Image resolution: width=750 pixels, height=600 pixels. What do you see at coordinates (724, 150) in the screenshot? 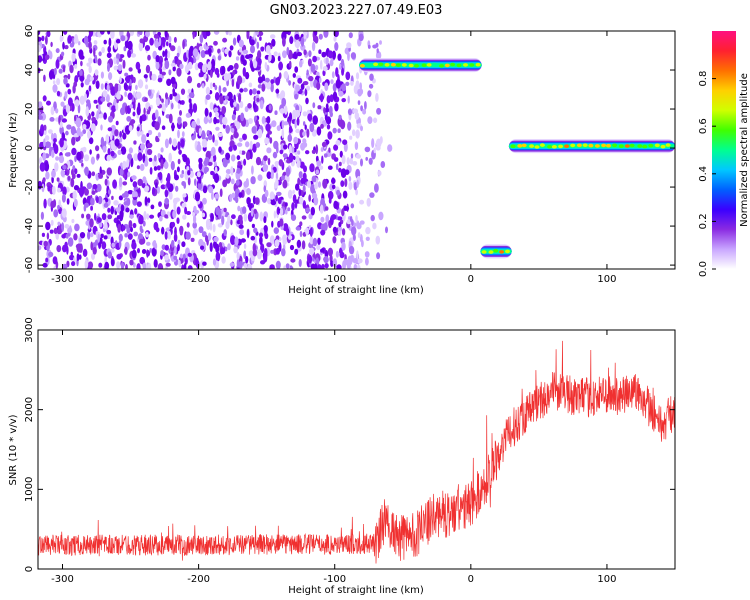
I see `colorbar-gradient` at bounding box center [724, 150].